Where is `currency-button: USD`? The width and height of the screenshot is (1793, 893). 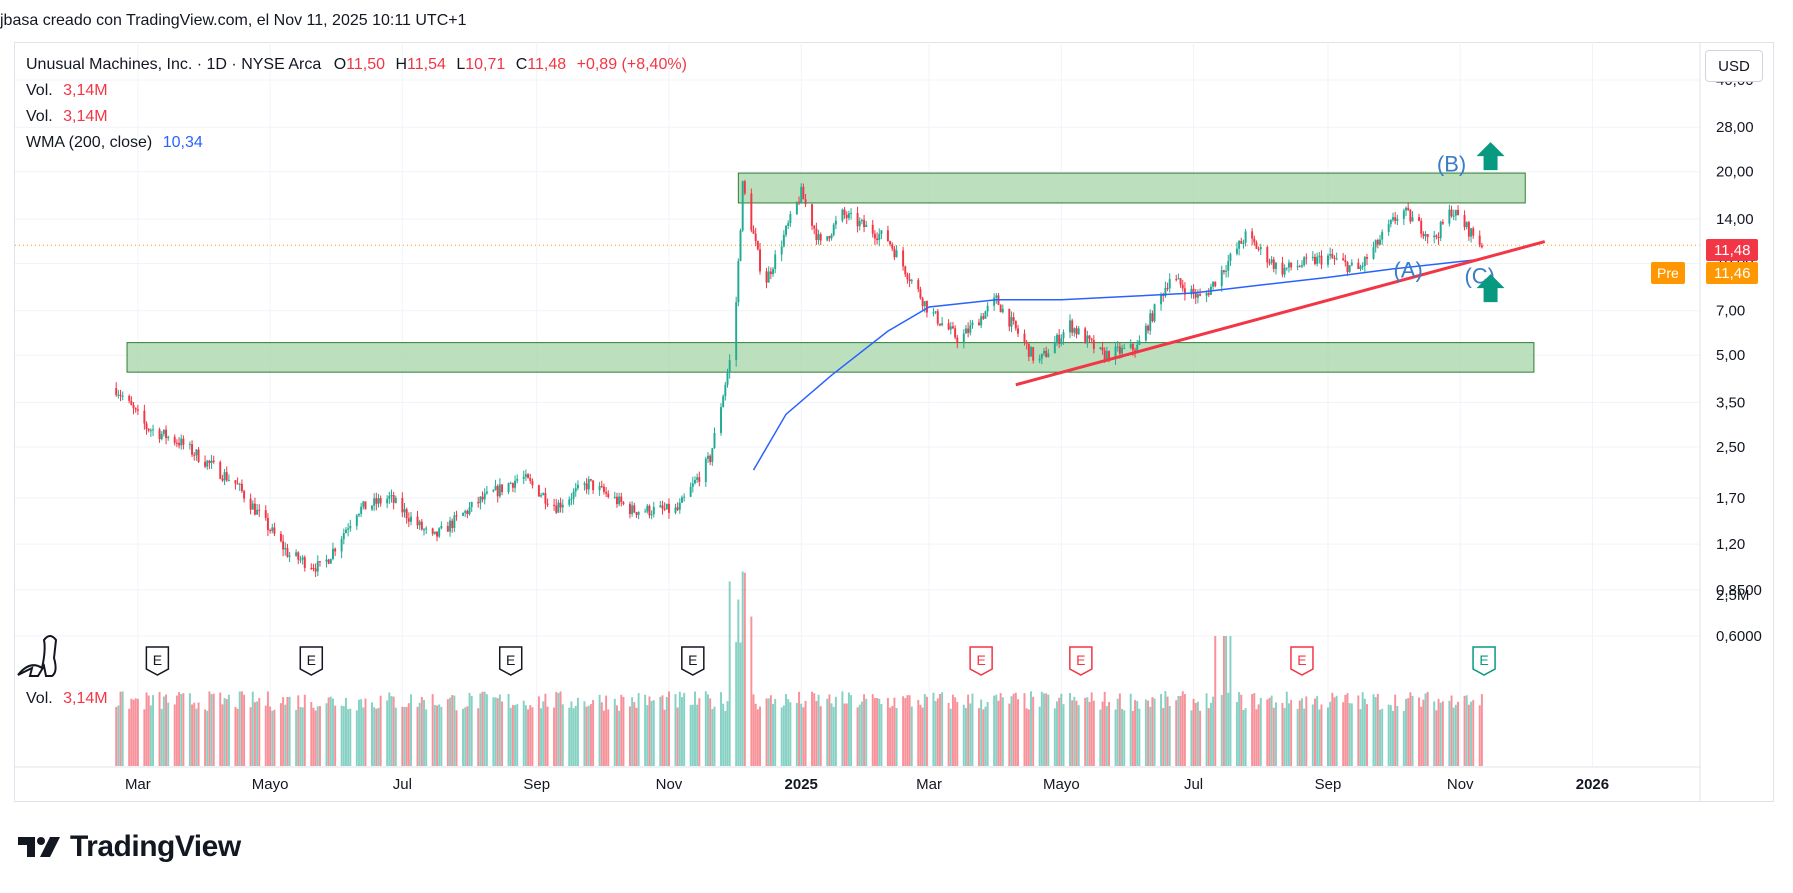
currency-button: USD is located at coordinates (1734, 66).